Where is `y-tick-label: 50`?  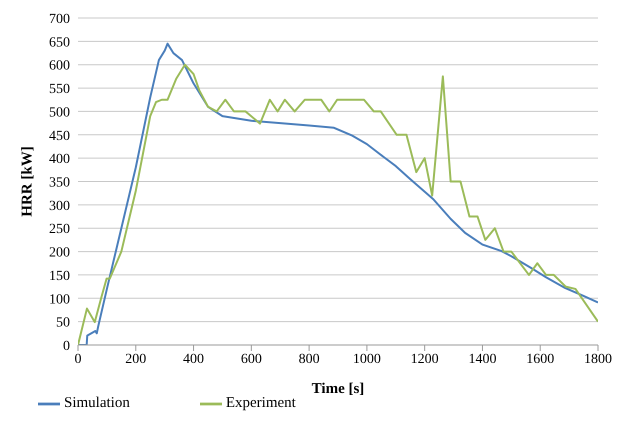 y-tick-label: 50 is located at coordinates (63, 323).